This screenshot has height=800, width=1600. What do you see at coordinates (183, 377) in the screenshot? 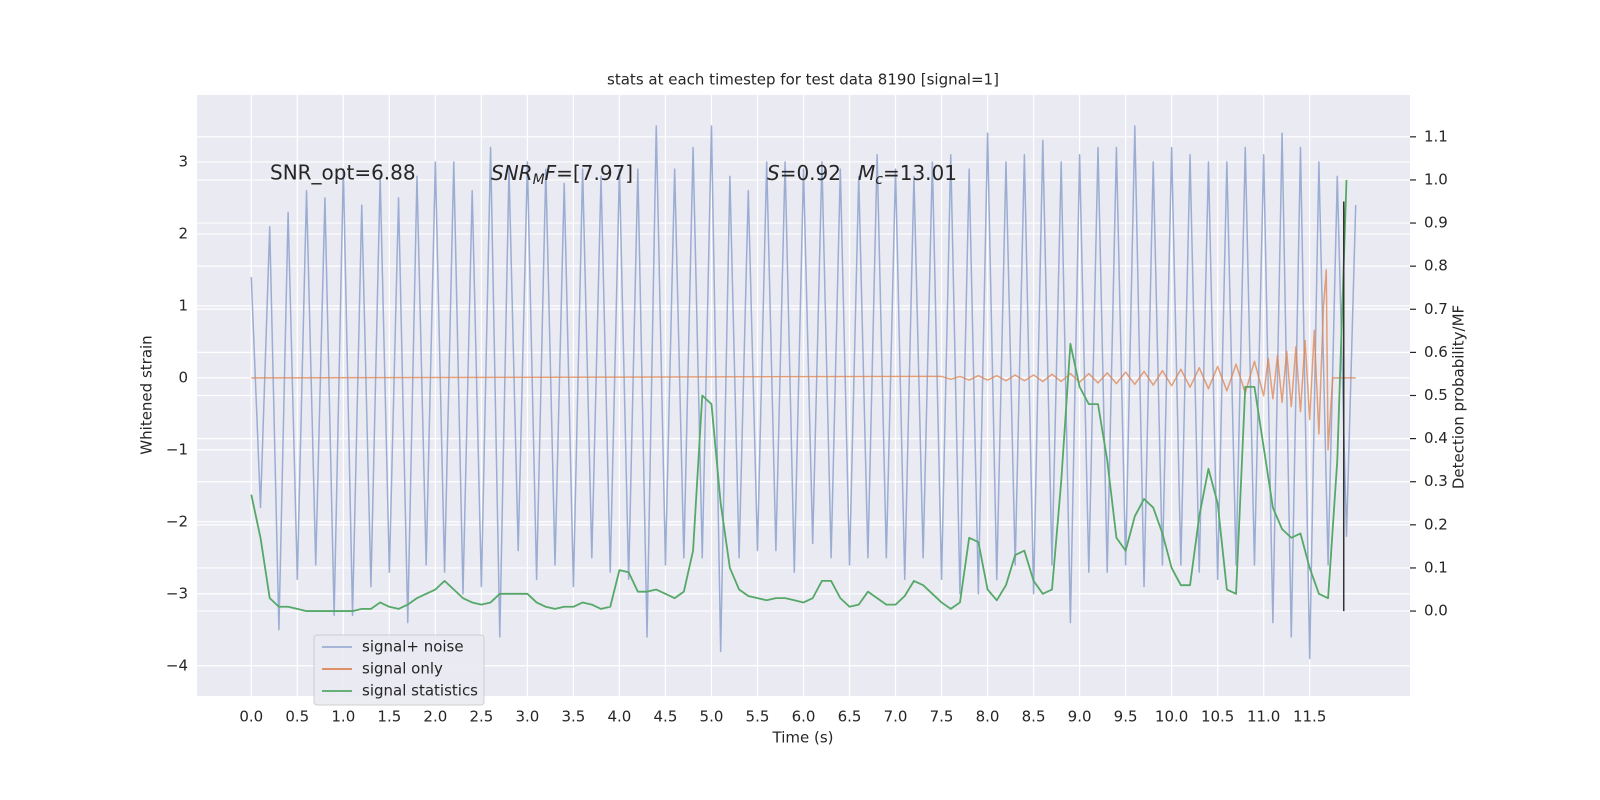
I see `y-tick-label: 0` at bounding box center [183, 377].